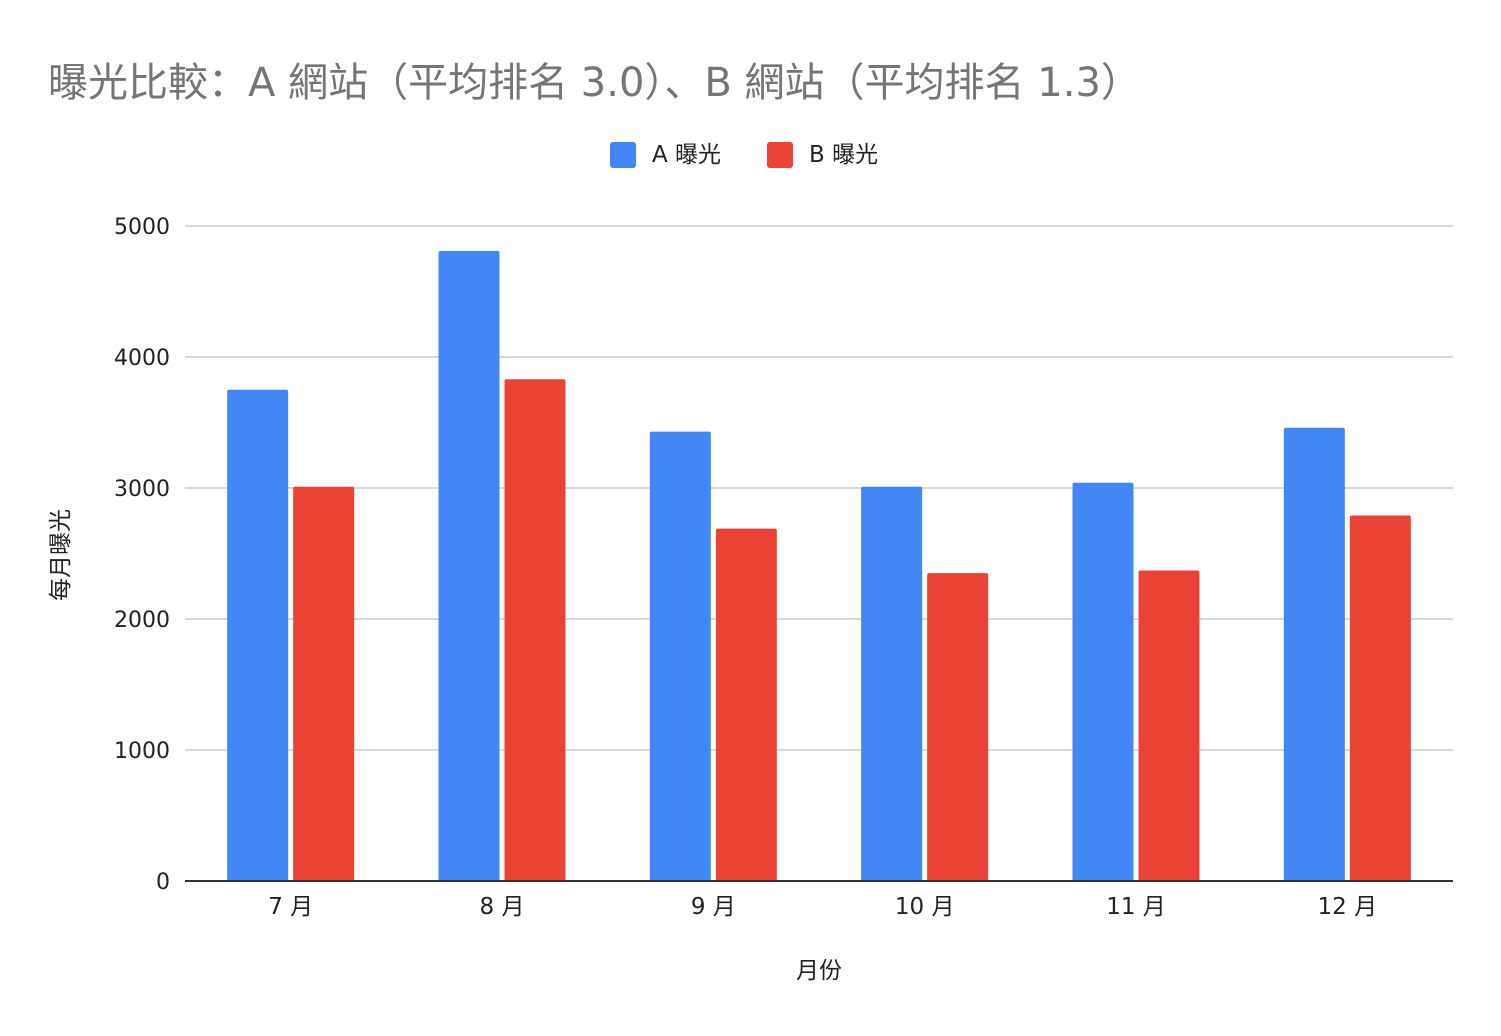 Image resolution: width=1501 pixels, height=1036 pixels. Describe the element at coordinates (686, 155) in the screenshot. I see `legend-label: A 曝光` at that location.